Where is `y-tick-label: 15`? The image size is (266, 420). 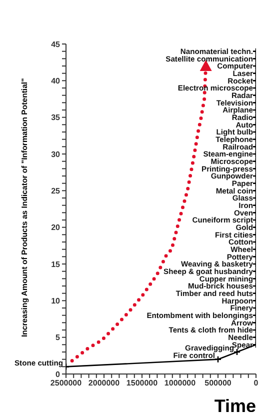
y-tick-label: 15 is located at coordinates (56, 264).